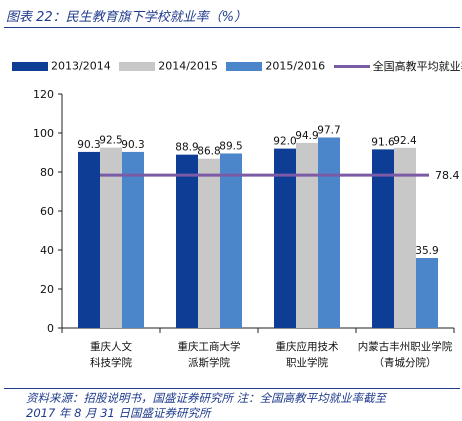  What do you see at coordinates (307, 346) in the screenshot?
I see `x-category-label: 重庆应用技术` at bounding box center [307, 346].